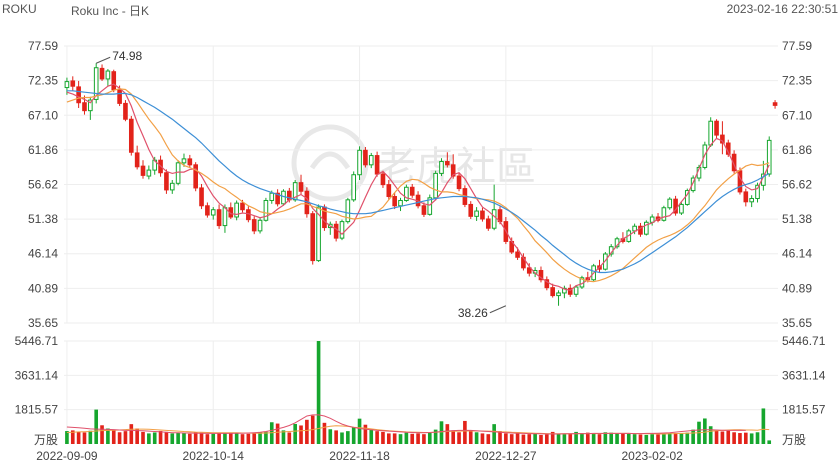 This screenshot has width=840, height=470. I want to click on price-tick-right: 46.14, so click(797, 254).